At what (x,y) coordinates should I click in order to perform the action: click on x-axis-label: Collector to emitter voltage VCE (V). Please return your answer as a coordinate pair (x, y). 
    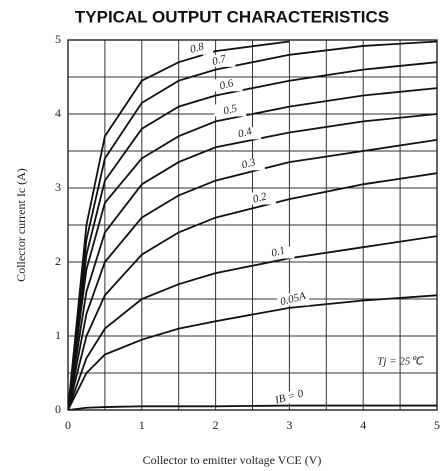
    Looking at the image, I should click on (232, 460).